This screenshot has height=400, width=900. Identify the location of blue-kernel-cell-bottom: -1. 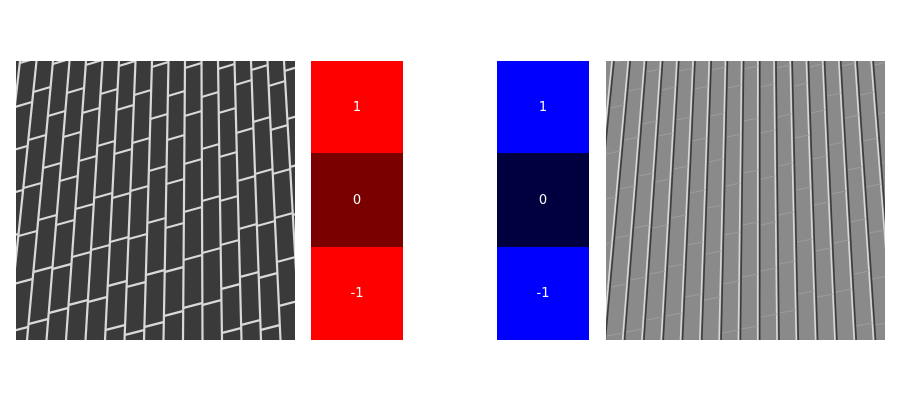
(543, 293).